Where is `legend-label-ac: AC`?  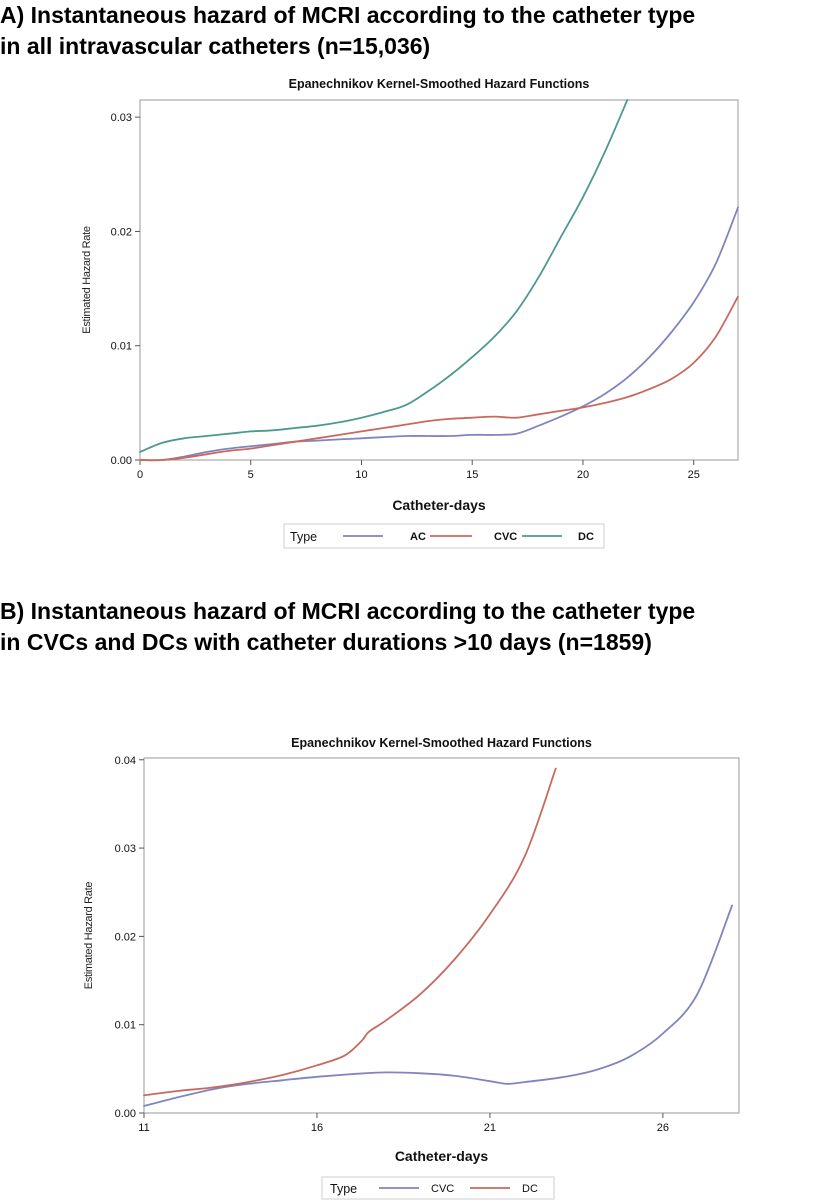 legend-label-ac: AC is located at coordinates (418, 537).